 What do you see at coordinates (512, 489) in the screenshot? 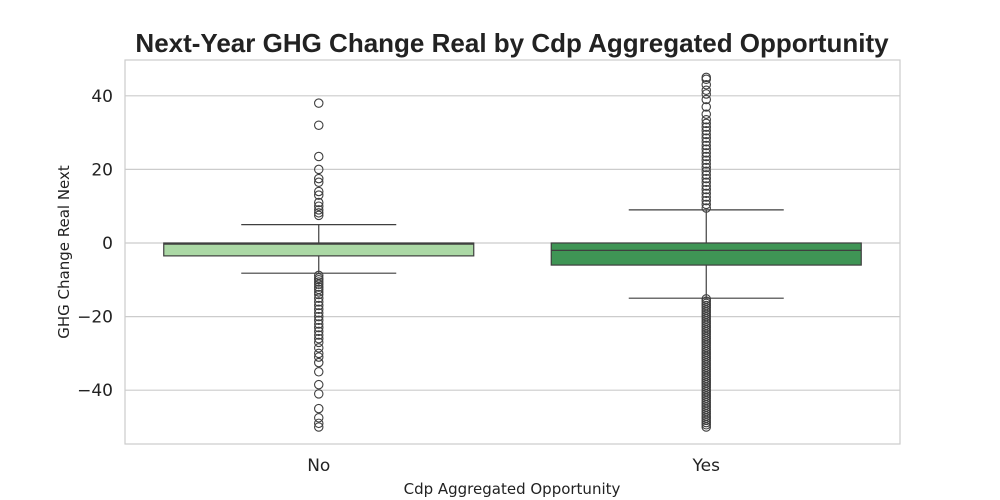
I see `x-axis-label: Cdp Aggregated Opportunity` at bounding box center [512, 489].